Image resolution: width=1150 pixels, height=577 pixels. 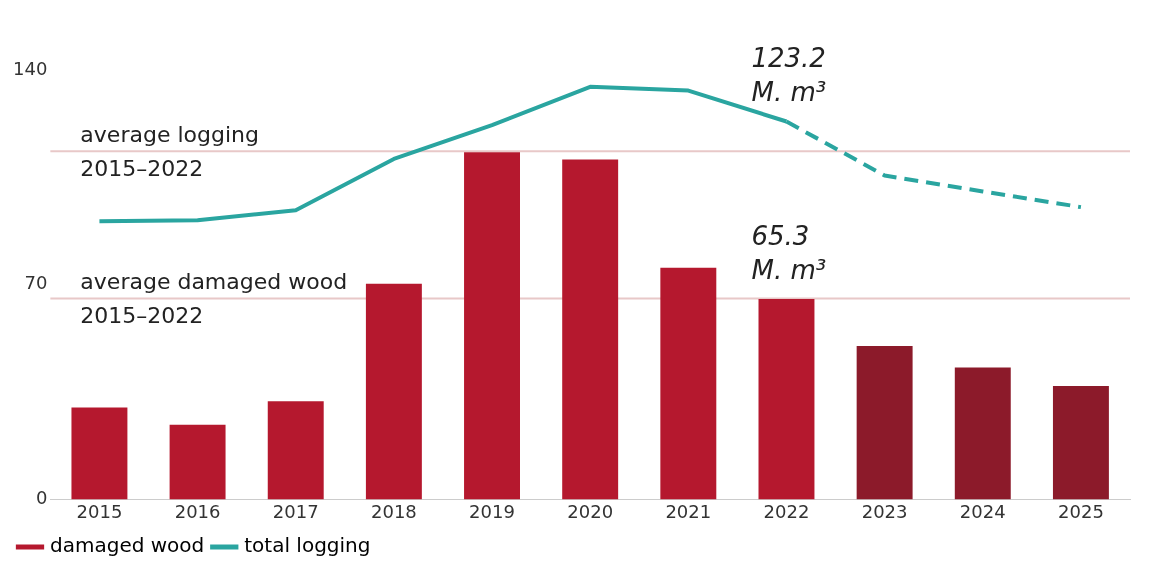 What do you see at coordinates (884, 511) in the screenshot?
I see `x-tick-label: 2023` at bounding box center [884, 511].